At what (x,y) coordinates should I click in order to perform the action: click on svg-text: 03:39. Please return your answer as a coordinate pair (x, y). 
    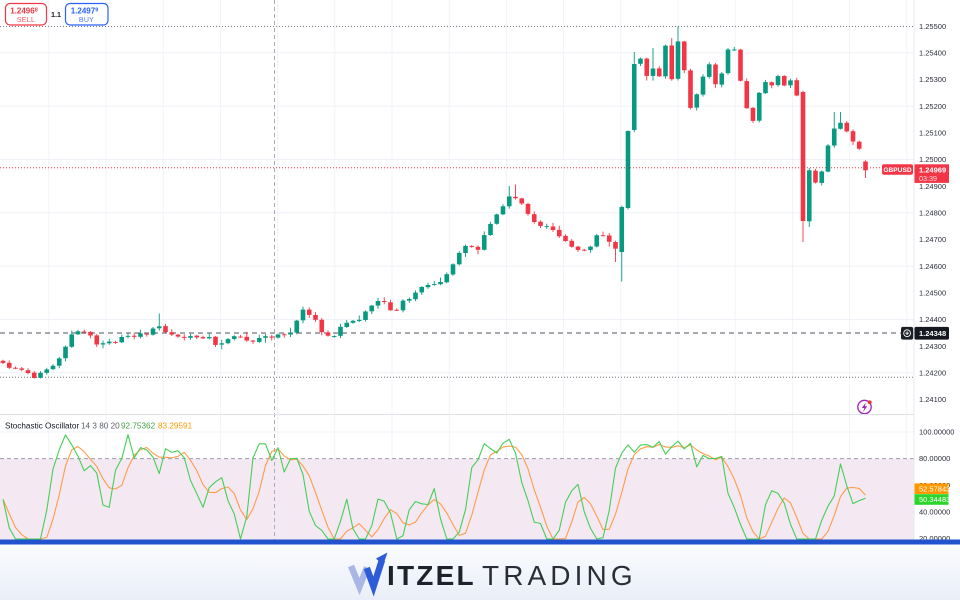
    Looking at the image, I should click on (928, 178).